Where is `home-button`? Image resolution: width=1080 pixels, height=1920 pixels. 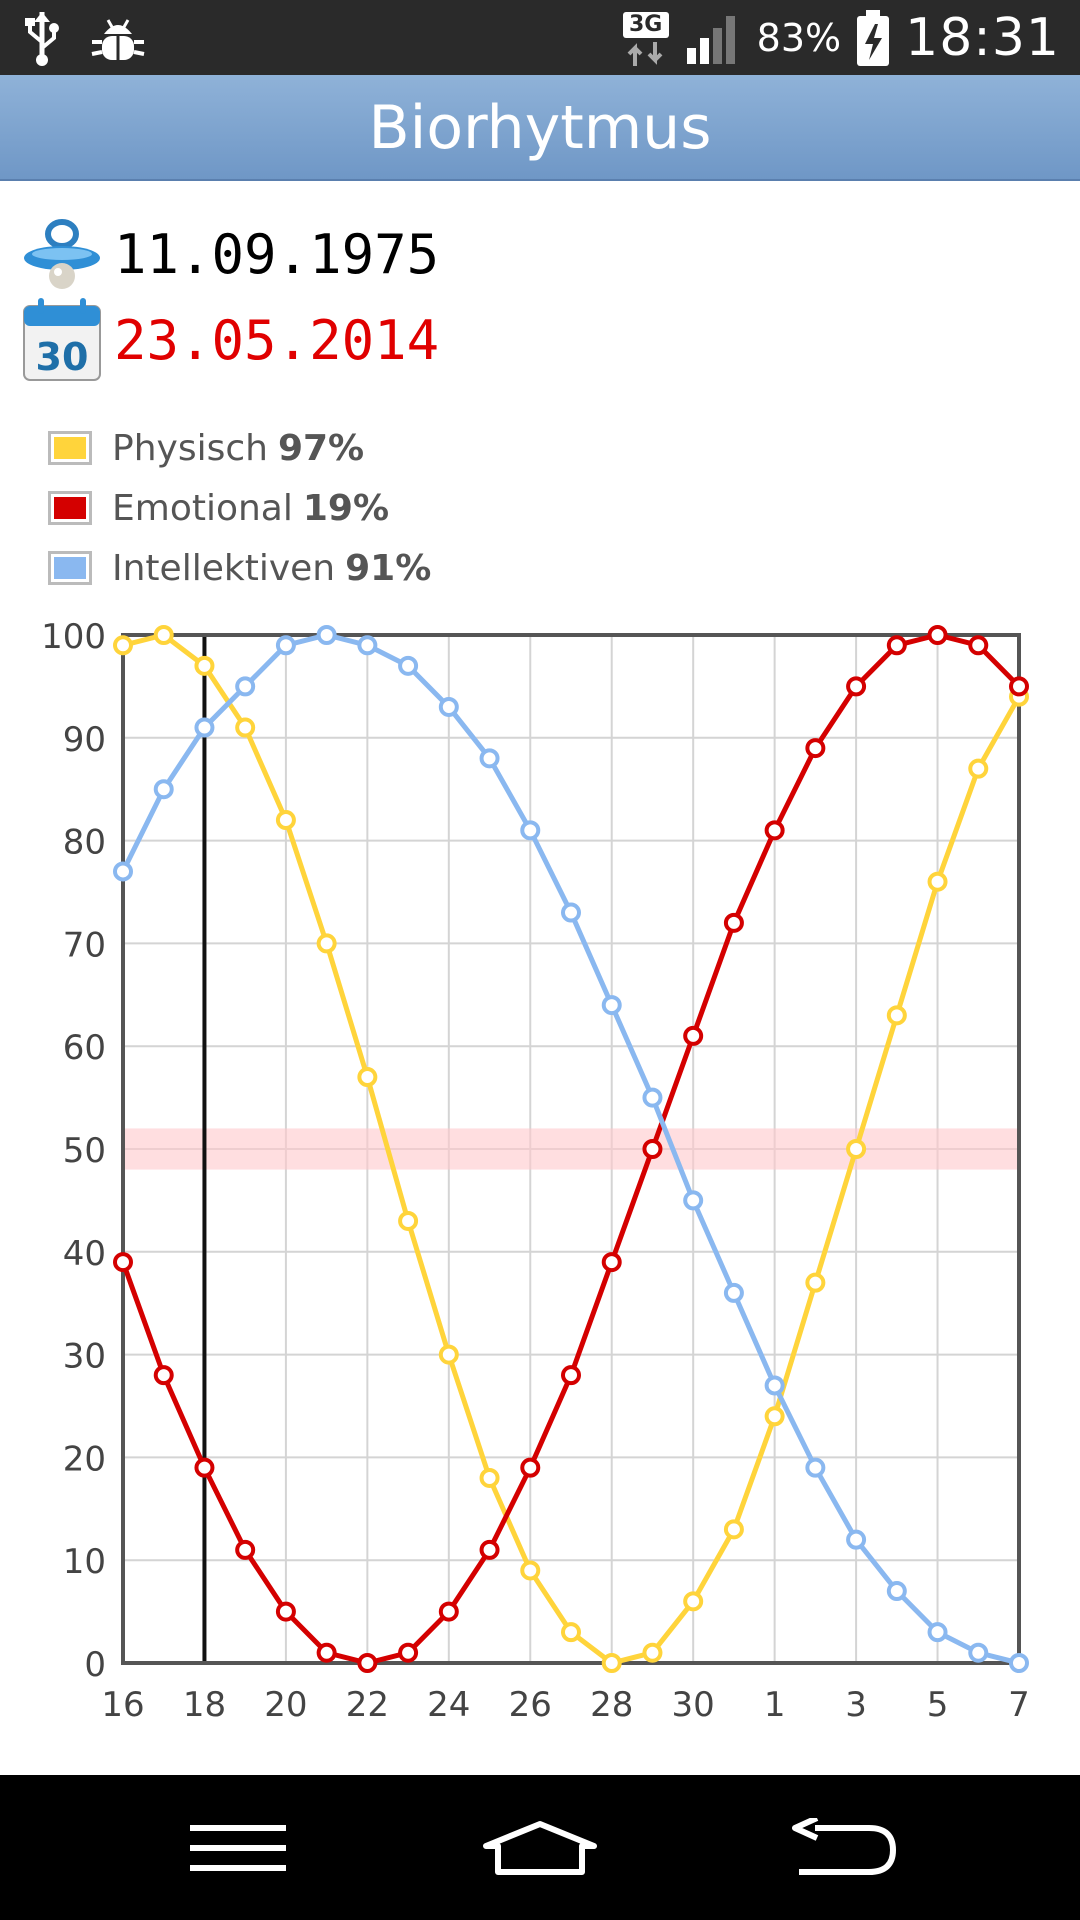
home-button is located at coordinates (540, 1847).